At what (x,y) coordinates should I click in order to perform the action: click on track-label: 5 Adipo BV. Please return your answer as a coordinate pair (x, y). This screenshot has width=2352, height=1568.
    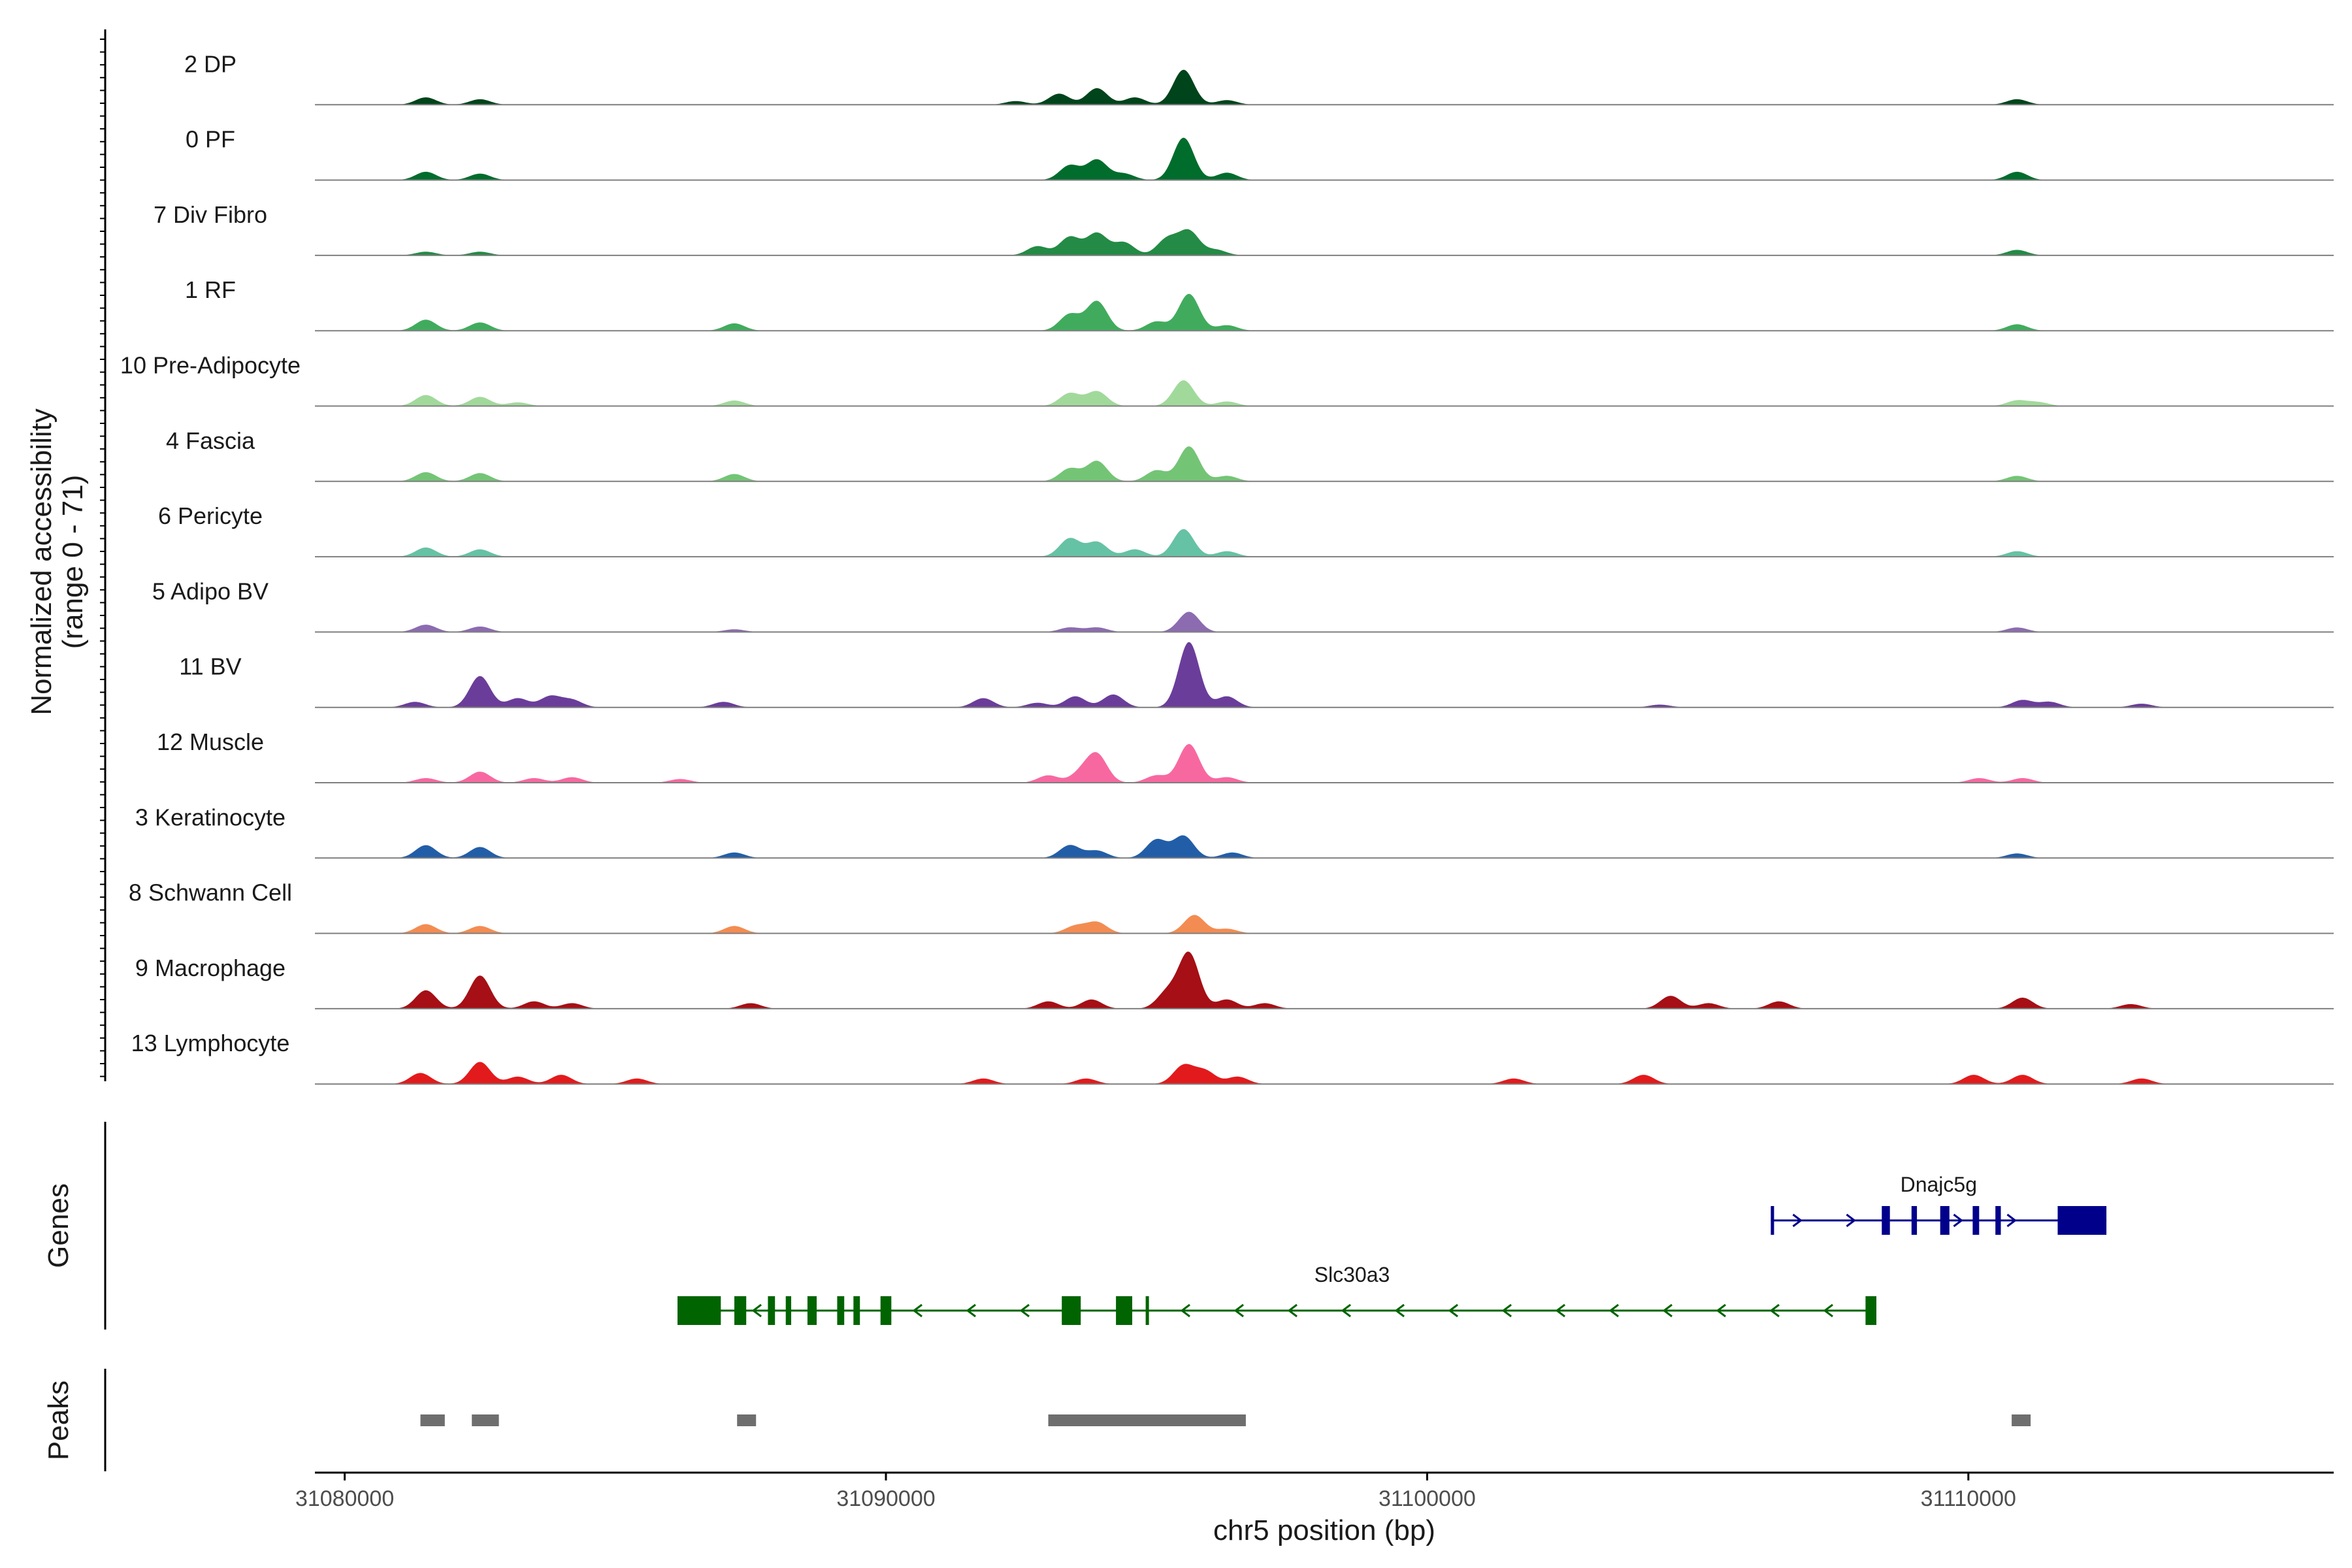
    Looking at the image, I should click on (210, 591).